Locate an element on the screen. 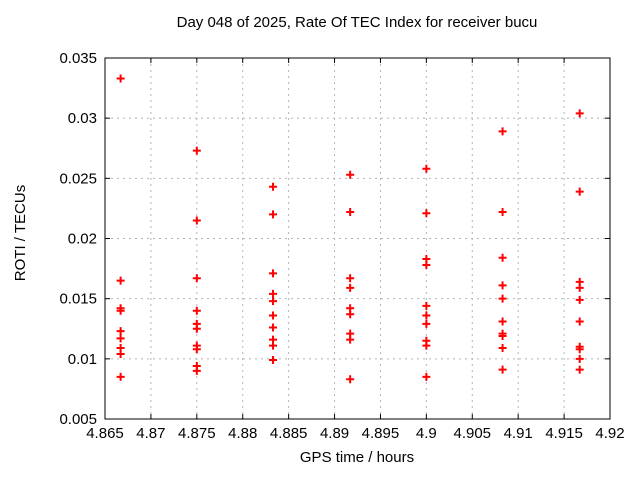 The image size is (640, 480). x-tick-label: 4.895 is located at coordinates (381, 433).